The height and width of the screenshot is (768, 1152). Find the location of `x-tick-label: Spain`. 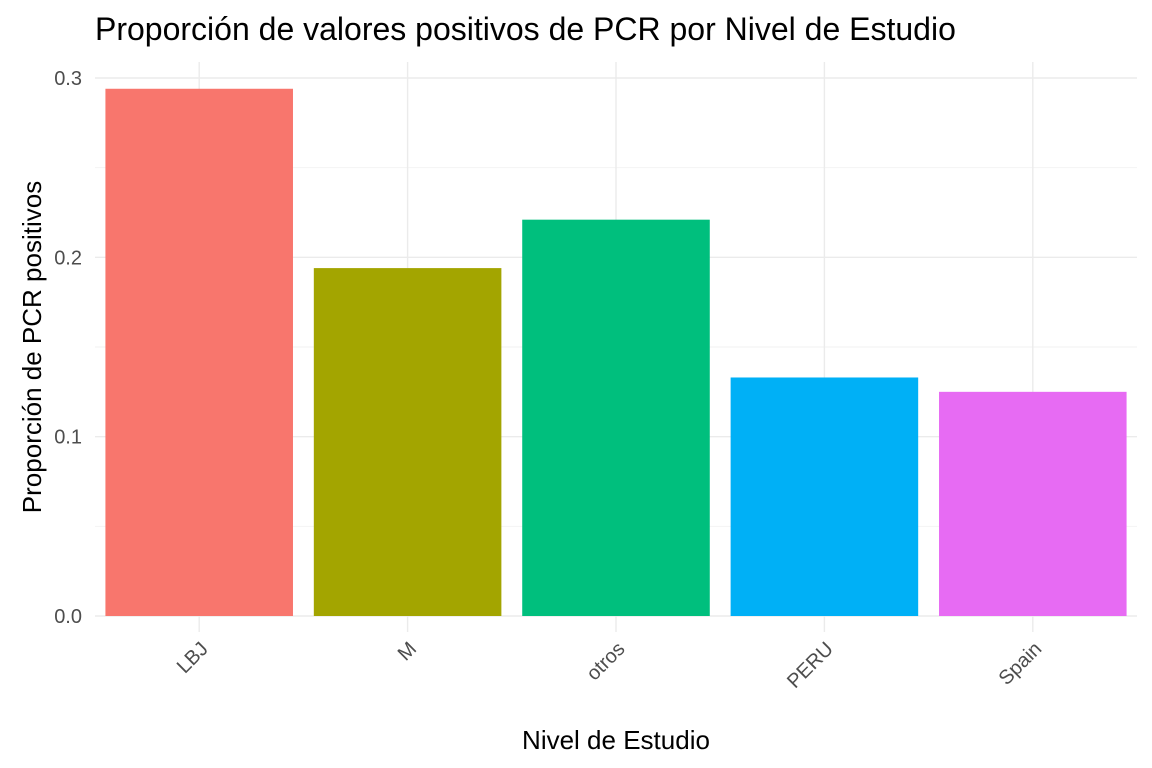

x-tick-label: Spain is located at coordinates (1021, 664).